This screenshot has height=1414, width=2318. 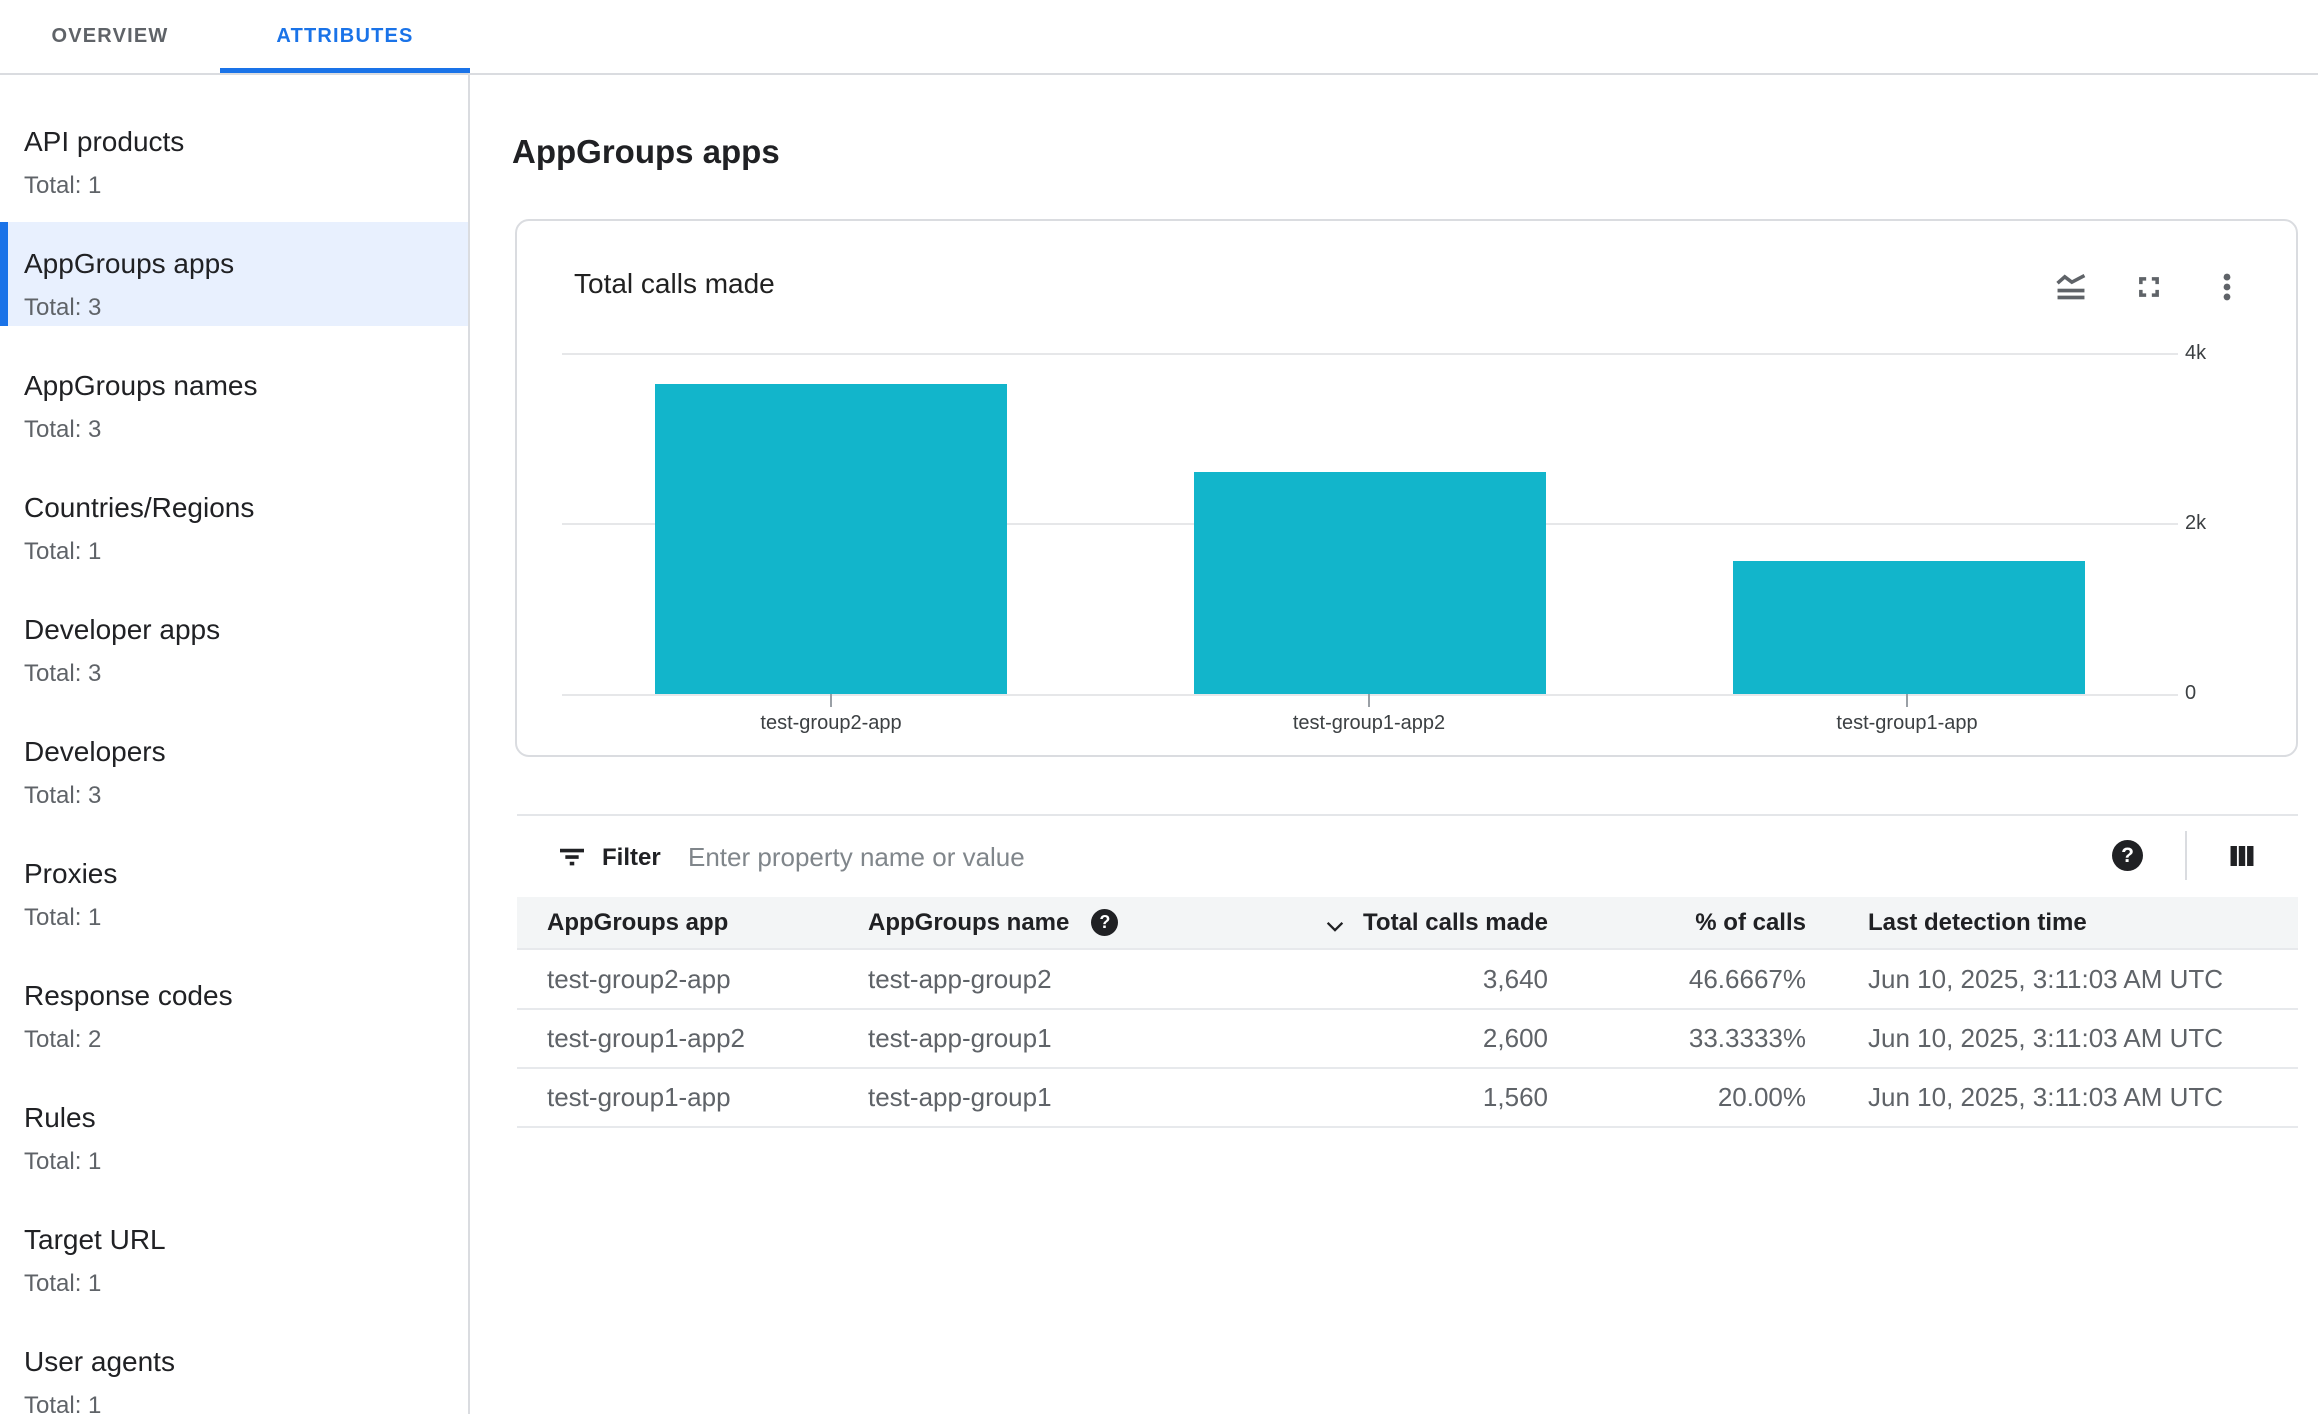 I want to click on sidebar-item-total: Total: 2, so click(x=63, y=1039).